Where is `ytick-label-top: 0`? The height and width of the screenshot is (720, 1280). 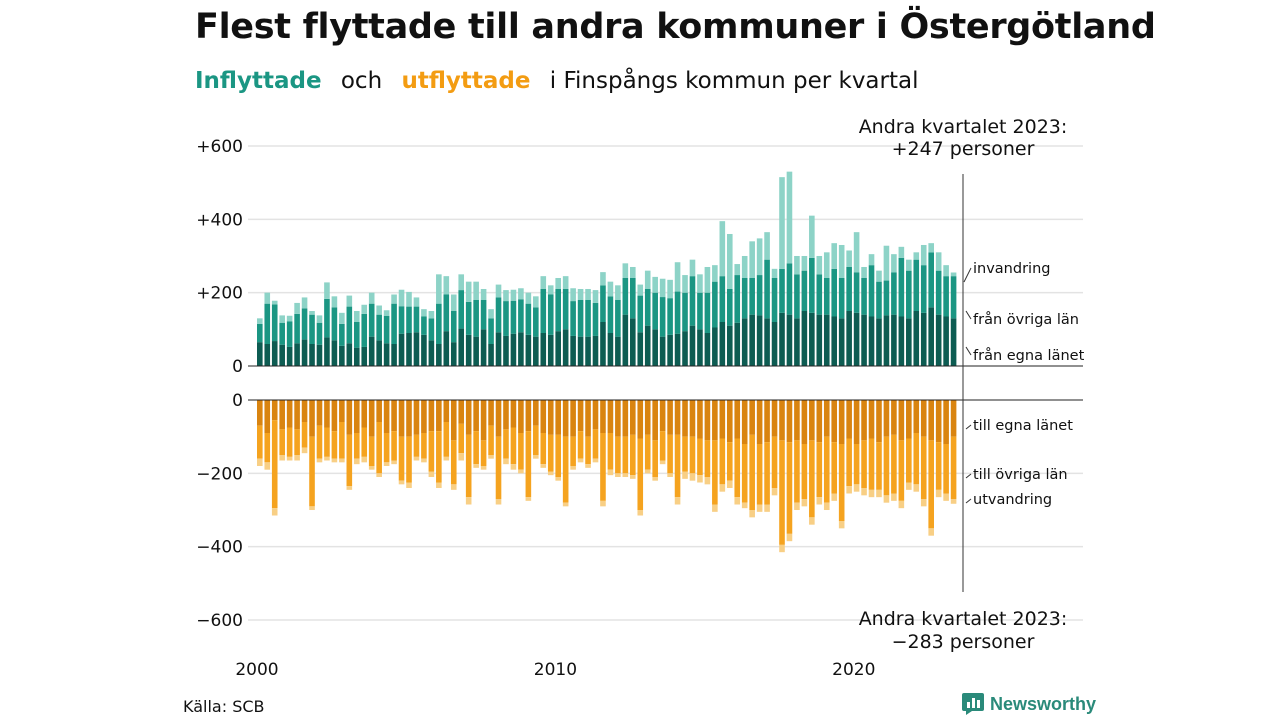
ytick-label-top: 0 is located at coordinates (237, 367).